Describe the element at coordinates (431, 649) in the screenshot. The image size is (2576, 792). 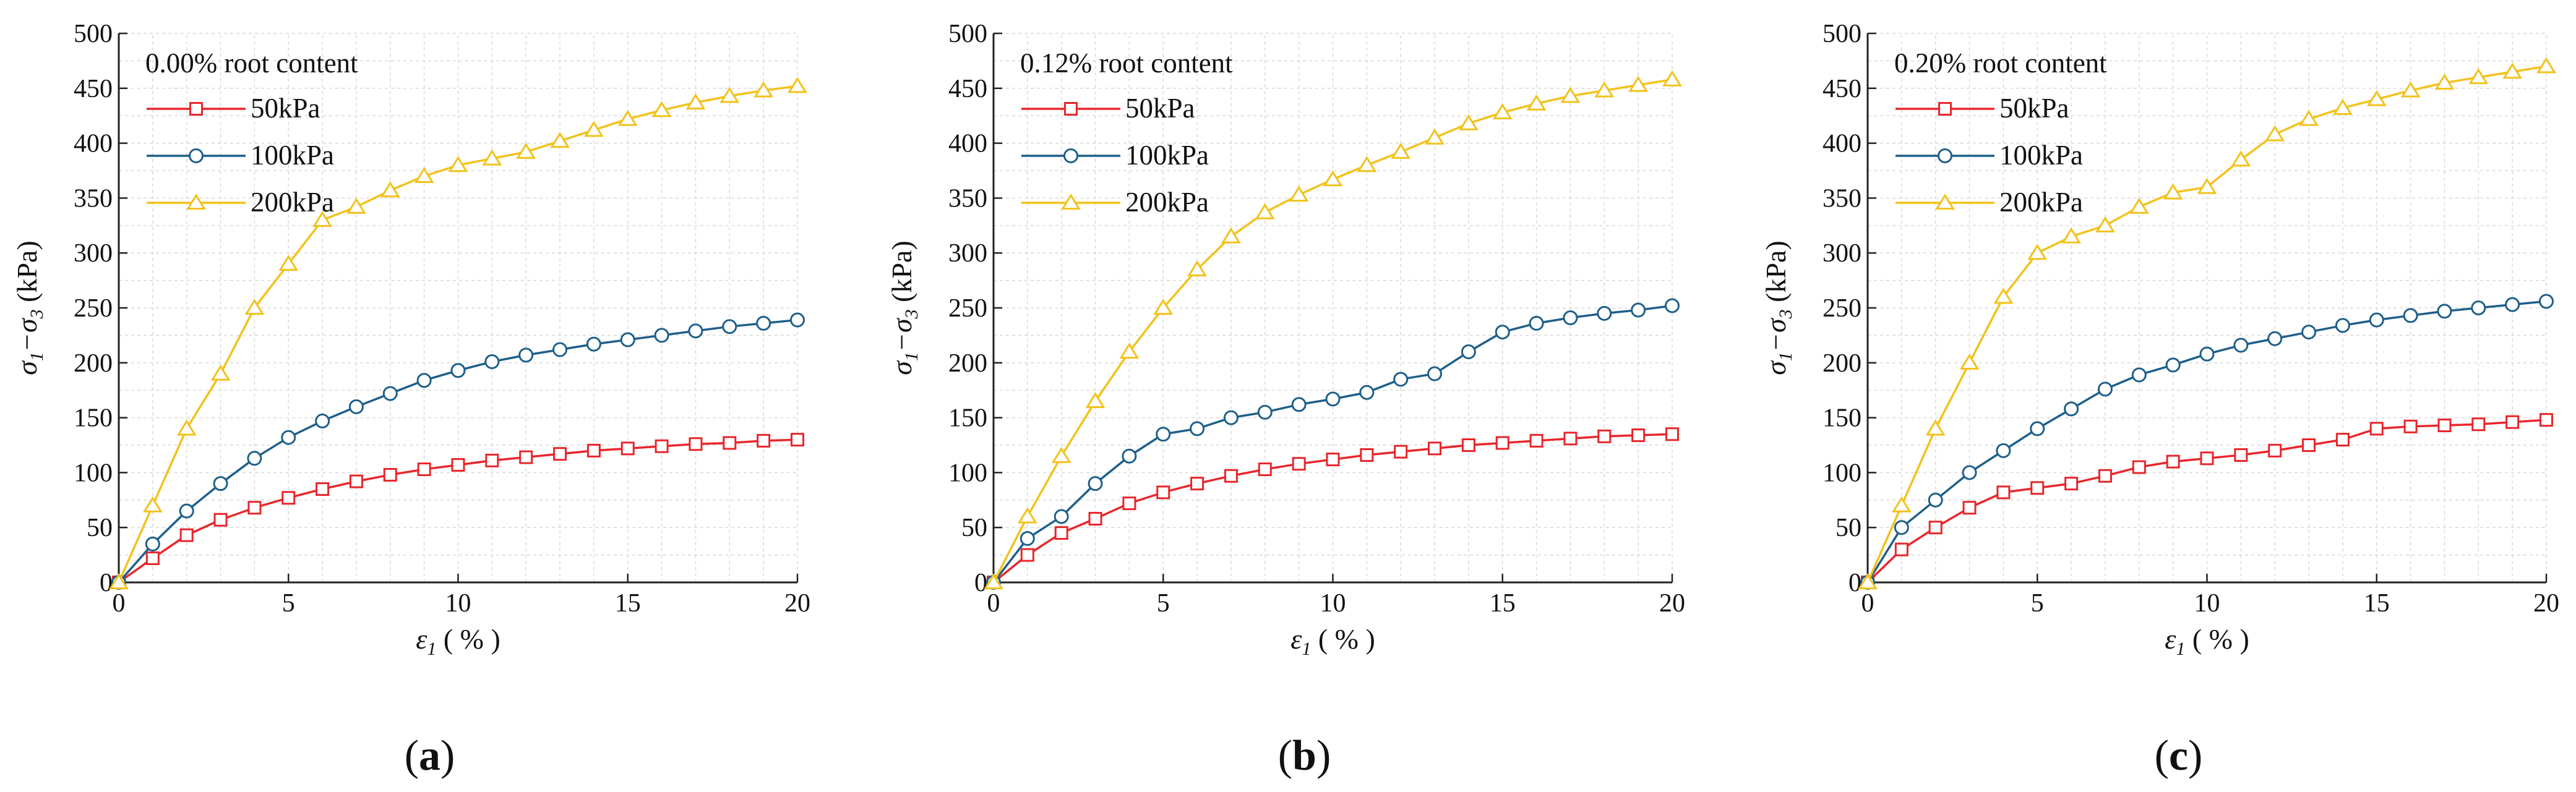
I see `x-axis-subscript: 1` at that location.